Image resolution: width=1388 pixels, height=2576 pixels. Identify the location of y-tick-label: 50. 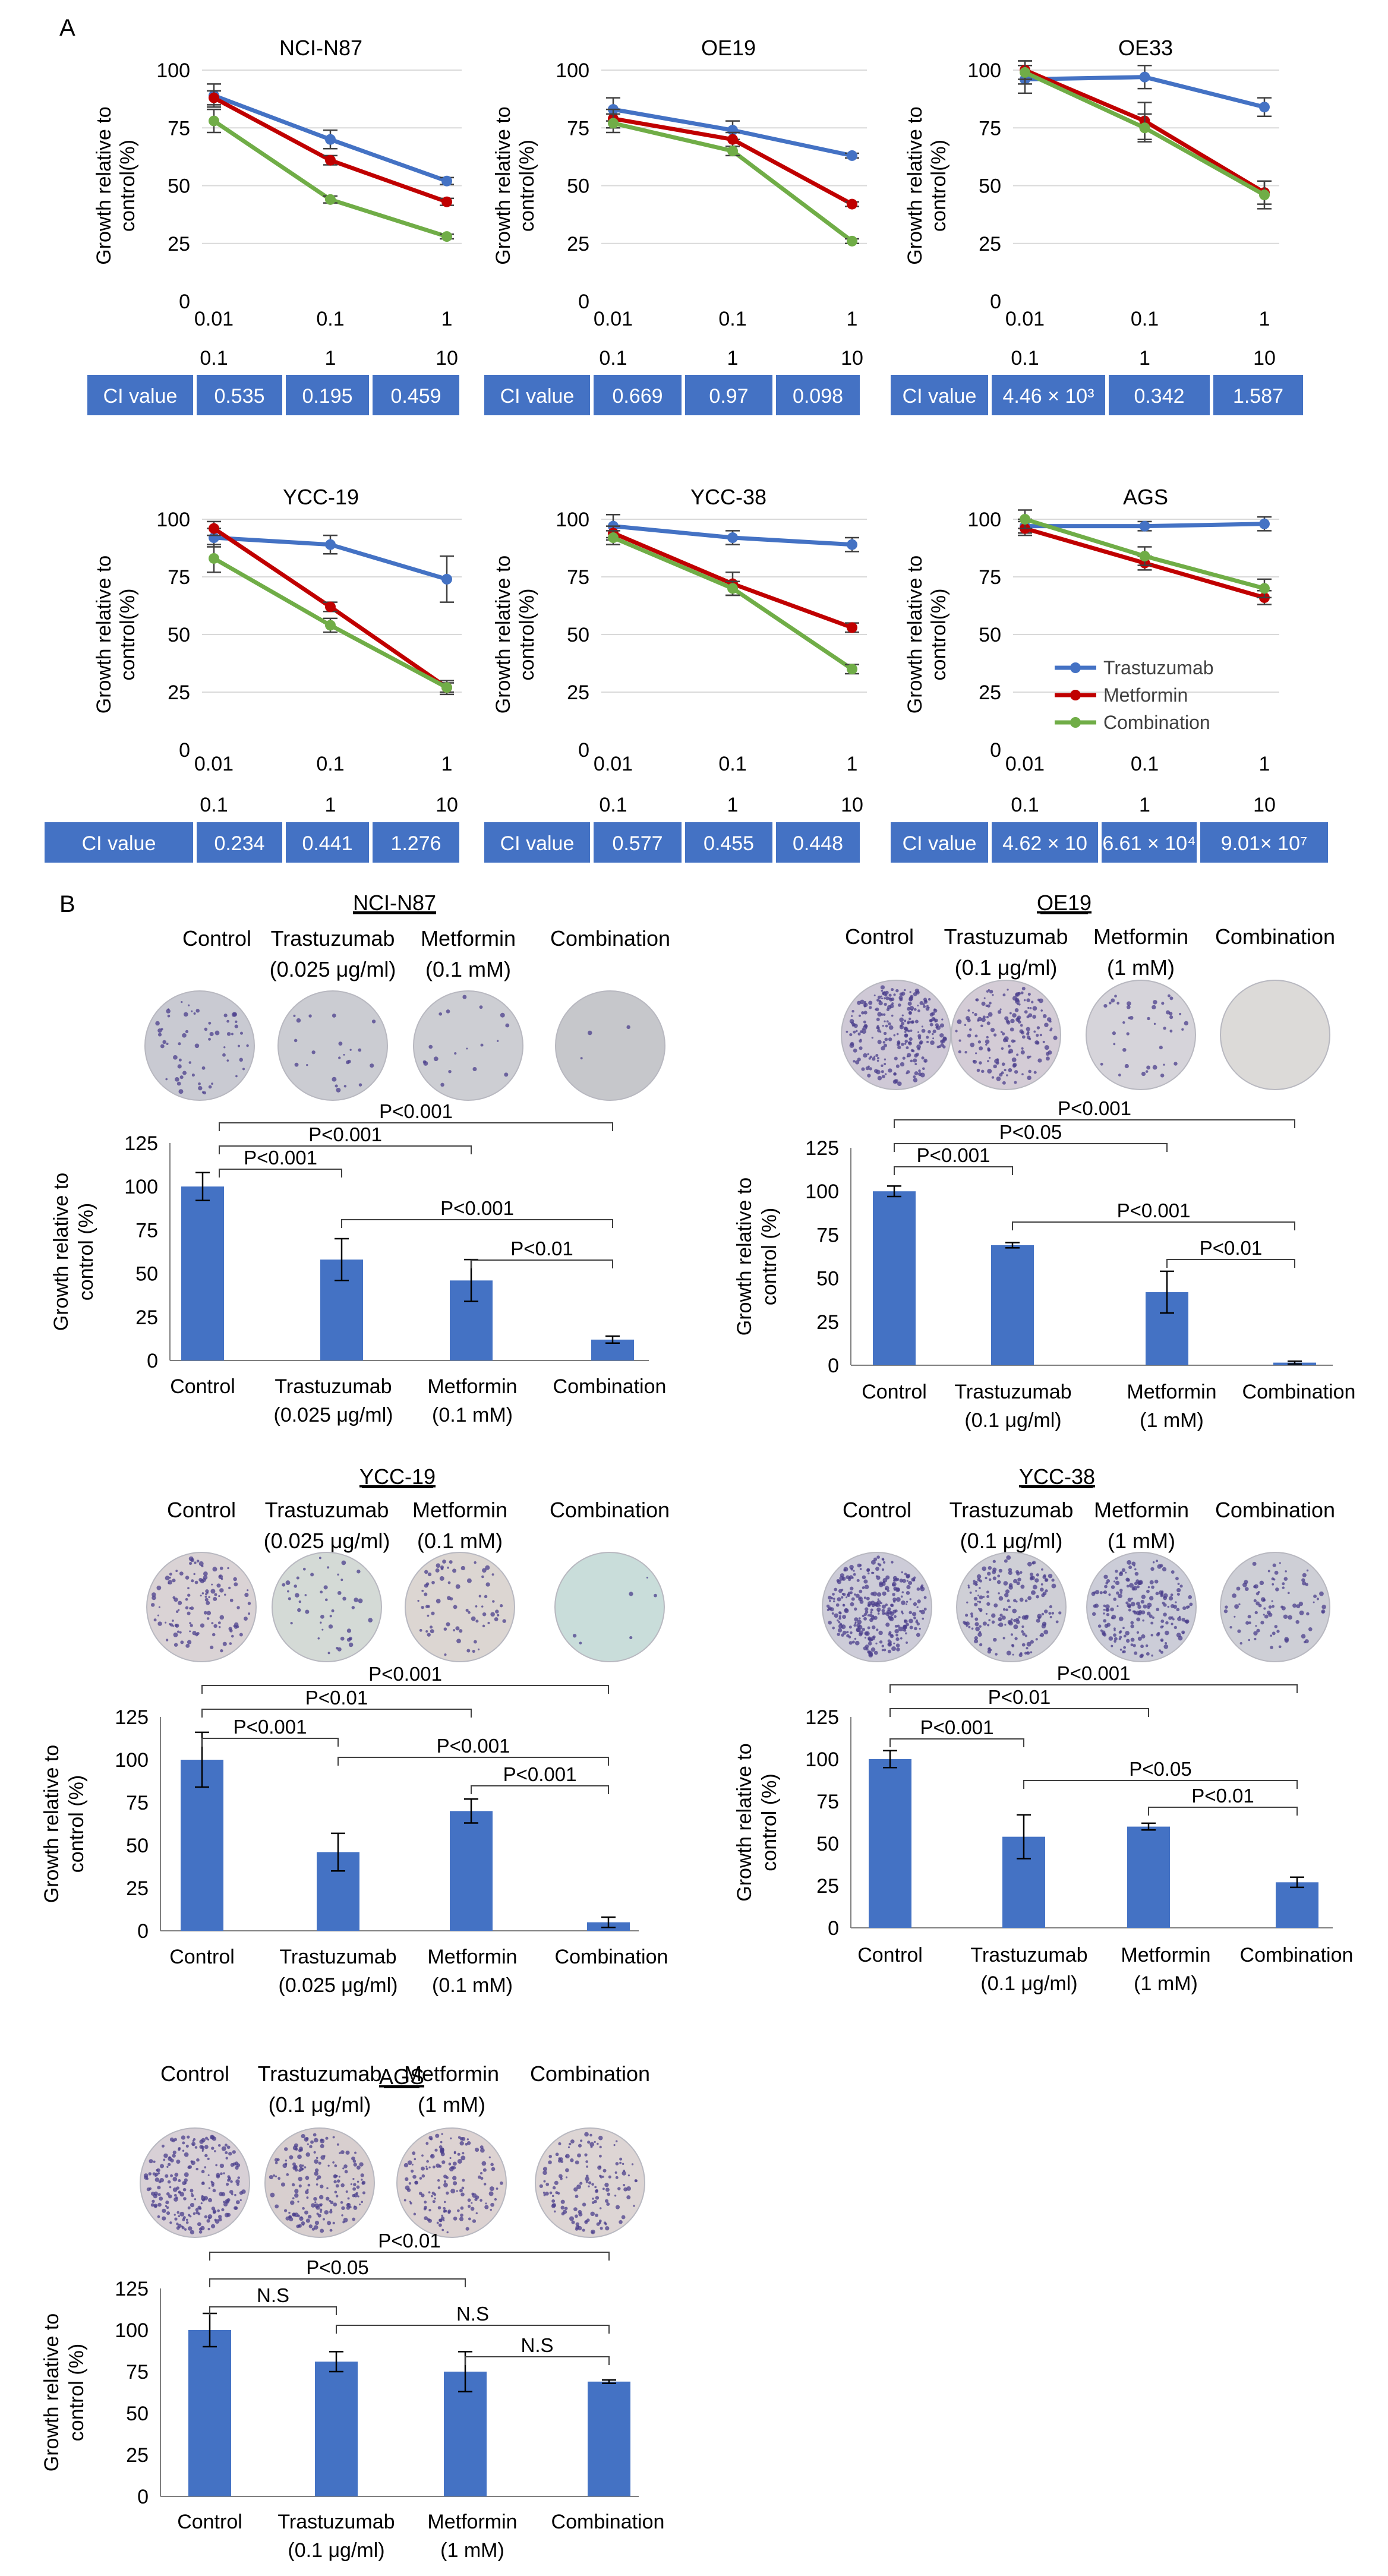
(827, 1844).